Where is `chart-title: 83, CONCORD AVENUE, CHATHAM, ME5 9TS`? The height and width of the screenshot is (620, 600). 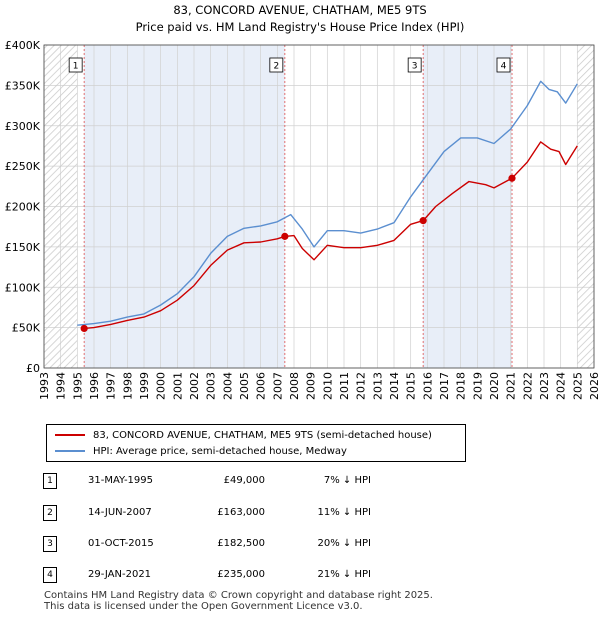
chart-title: 83, CONCORD AVENUE, CHATHAM, ME5 9TS is located at coordinates (299, 10).